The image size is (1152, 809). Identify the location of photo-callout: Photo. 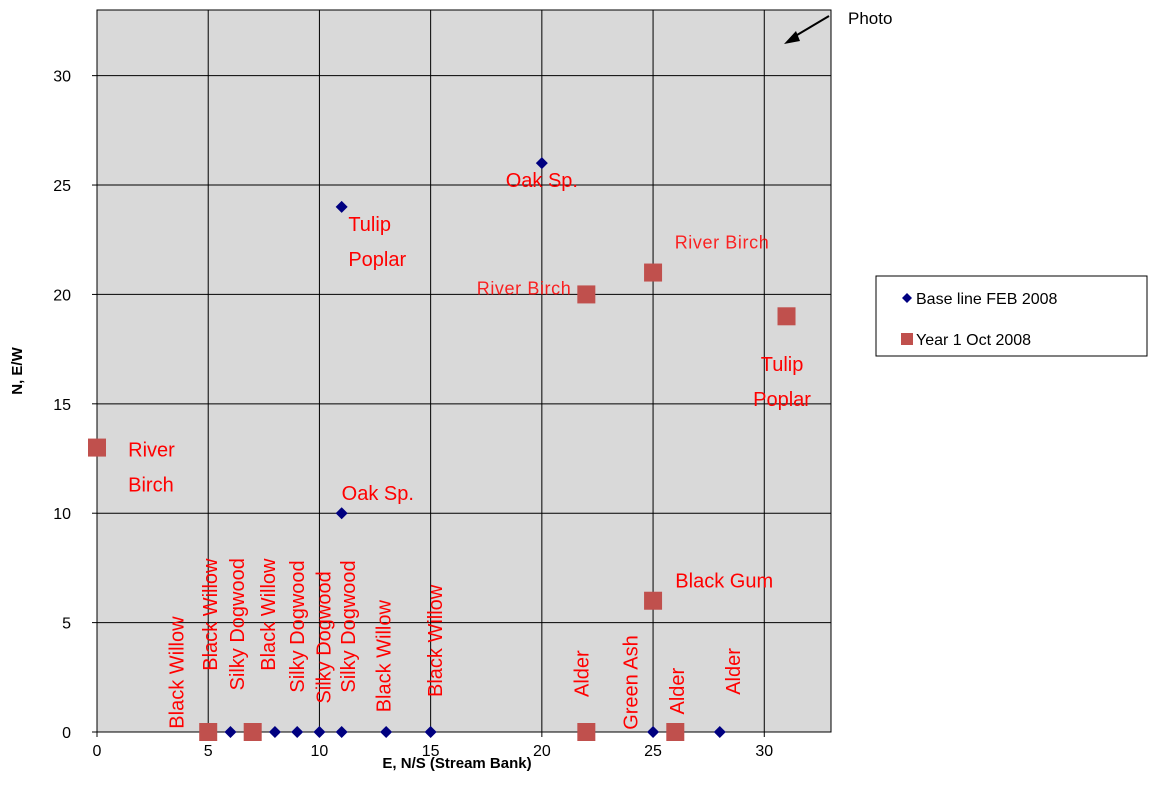
(838, 26).